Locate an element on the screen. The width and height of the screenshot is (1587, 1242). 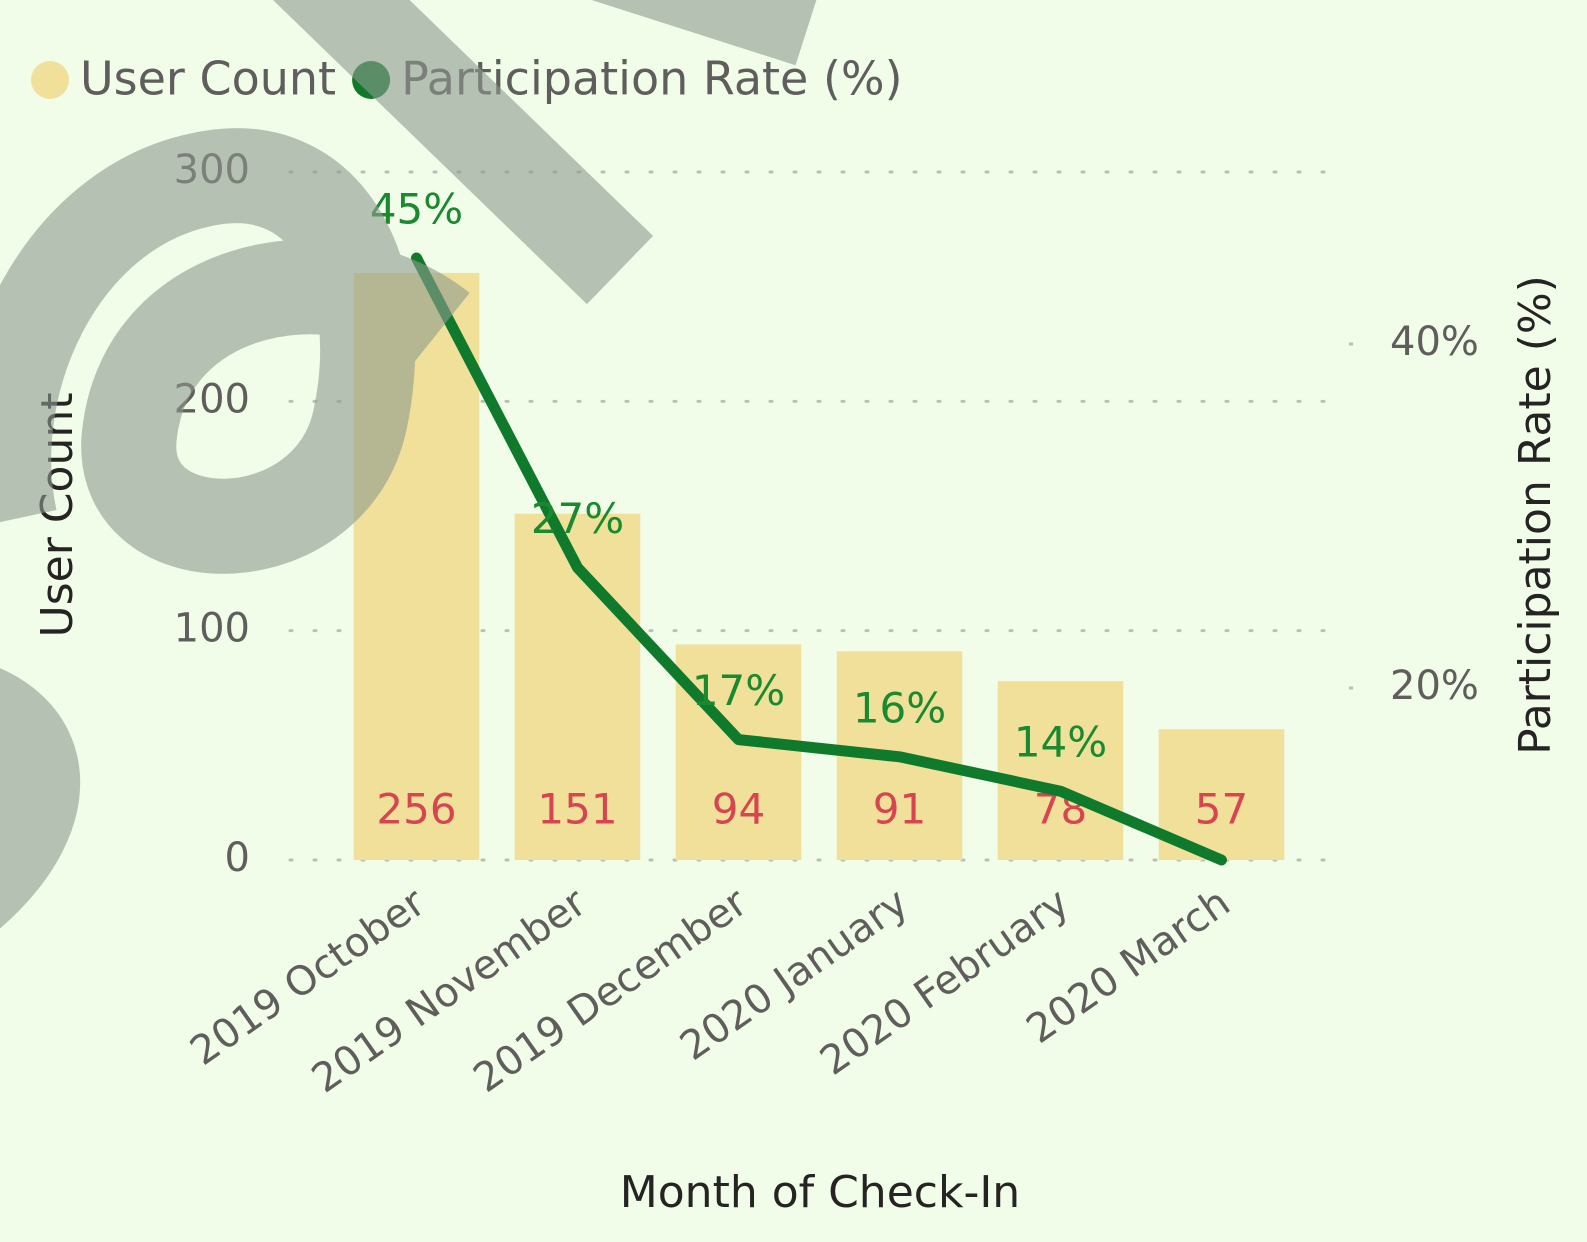
legend-label: User Count is located at coordinates (208, 79).